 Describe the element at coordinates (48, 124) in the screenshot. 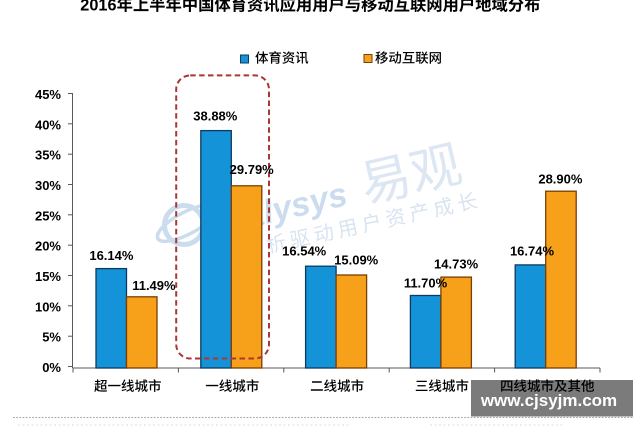

I see `svg-text: 40%` at that location.